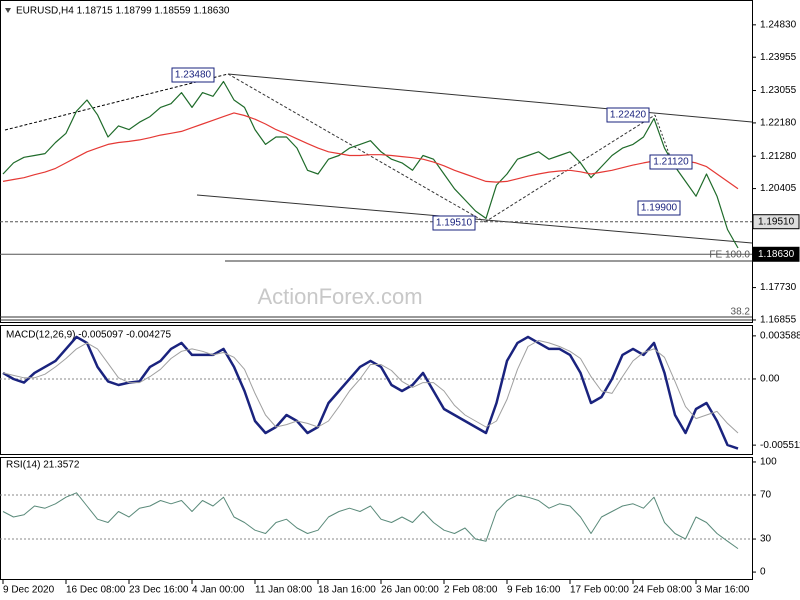 The height and width of the screenshot is (600, 800). What do you see at coordinates (780, 445) in the screenshot?
I see `y-tick-label: -0.005511` at bounding box center [780, 445].